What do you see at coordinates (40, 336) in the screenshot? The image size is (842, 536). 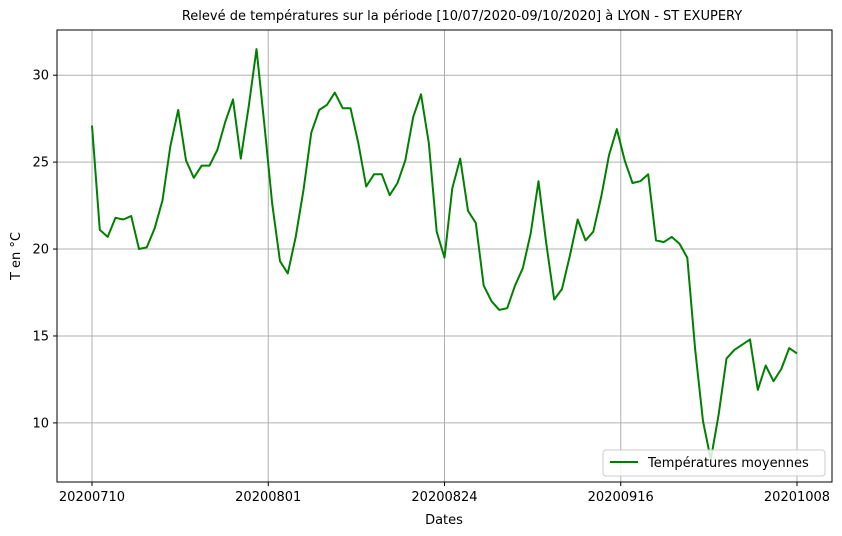 I see `y-tick-label: 15` at bounding box center [40, 336].